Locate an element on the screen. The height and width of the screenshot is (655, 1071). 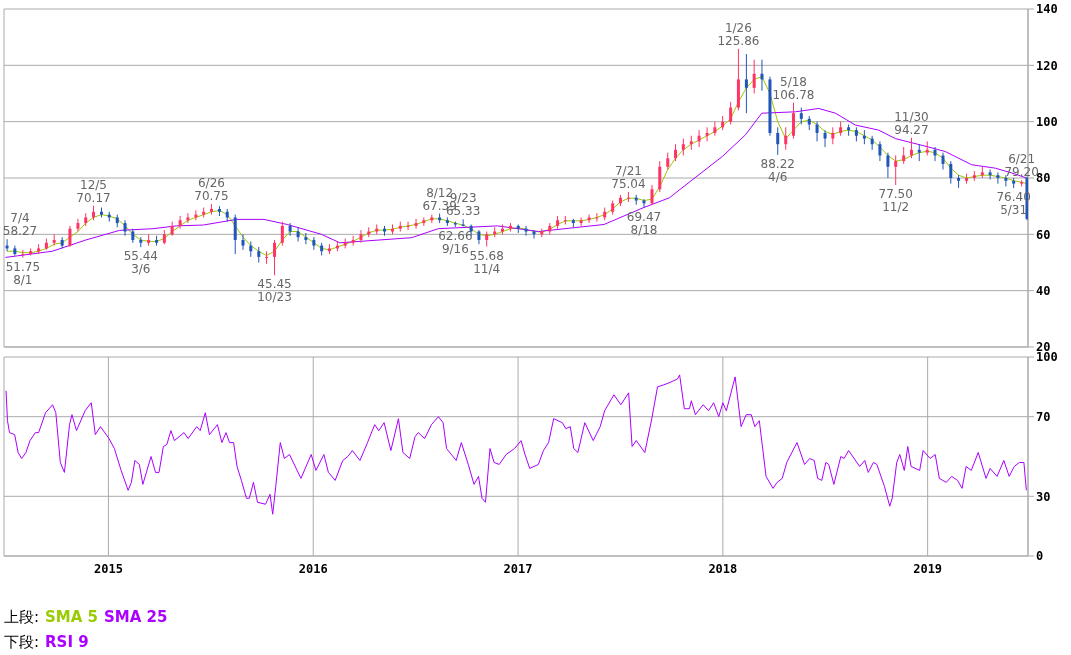
legend-title: 上段: is located at coordinates (22, 617).